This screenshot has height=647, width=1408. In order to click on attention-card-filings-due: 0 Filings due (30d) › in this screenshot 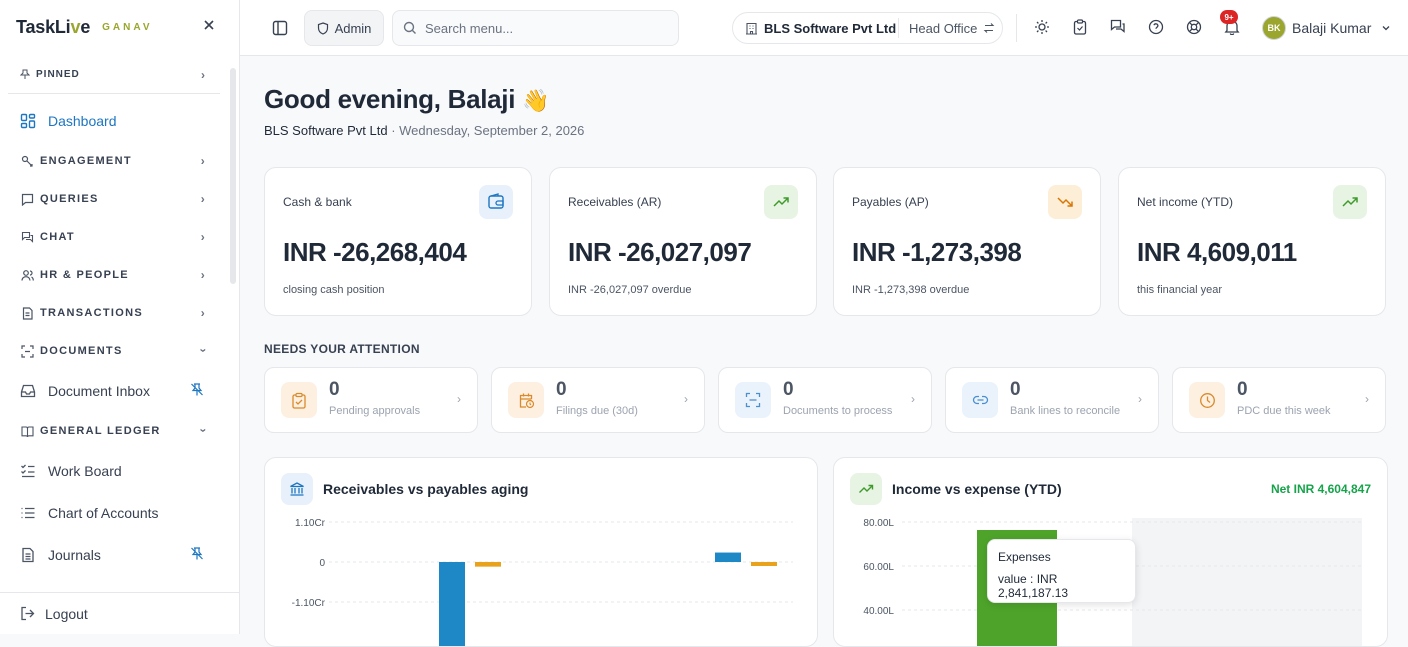, I will do `click(598, 400)`.